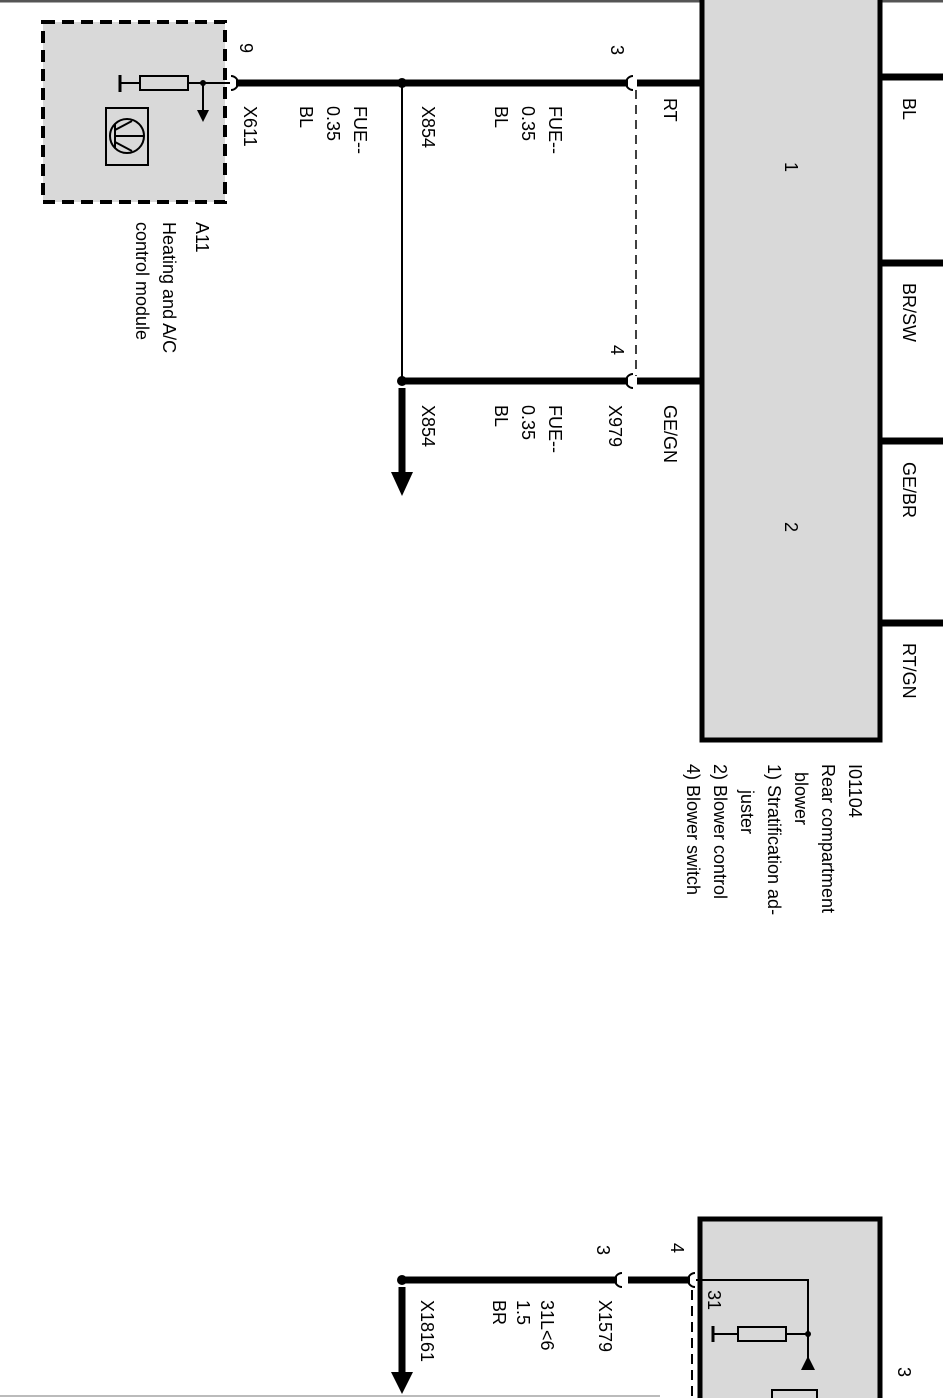 Image resolution: width=943 pixels, height=1398 pixels. What do you see at coordinates (428, 127) in the screenshot?
I see `splice-top-connector: X854` at bounding box center [428, 127].